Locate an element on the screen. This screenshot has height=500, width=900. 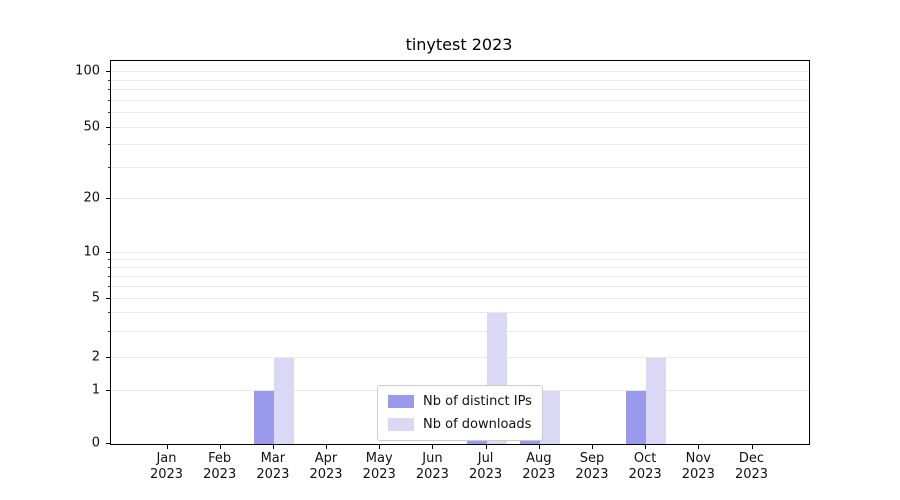
bar-distinct-ips-oct is located at coordinates (636, 417).